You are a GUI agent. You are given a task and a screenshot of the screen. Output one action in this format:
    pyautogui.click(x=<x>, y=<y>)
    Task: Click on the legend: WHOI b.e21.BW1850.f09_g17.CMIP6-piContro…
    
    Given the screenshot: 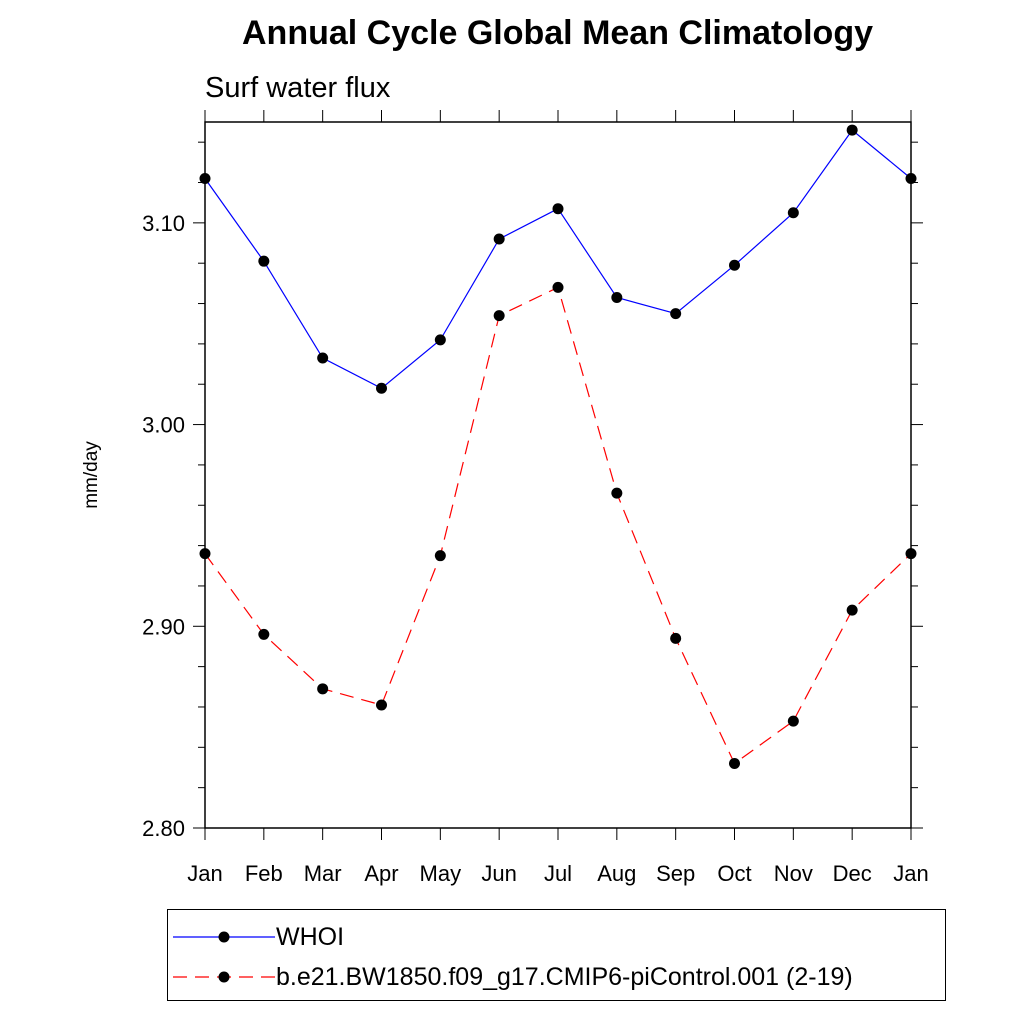 What is the action you would take?
    pyautogui.click(x=556, y=955)
    